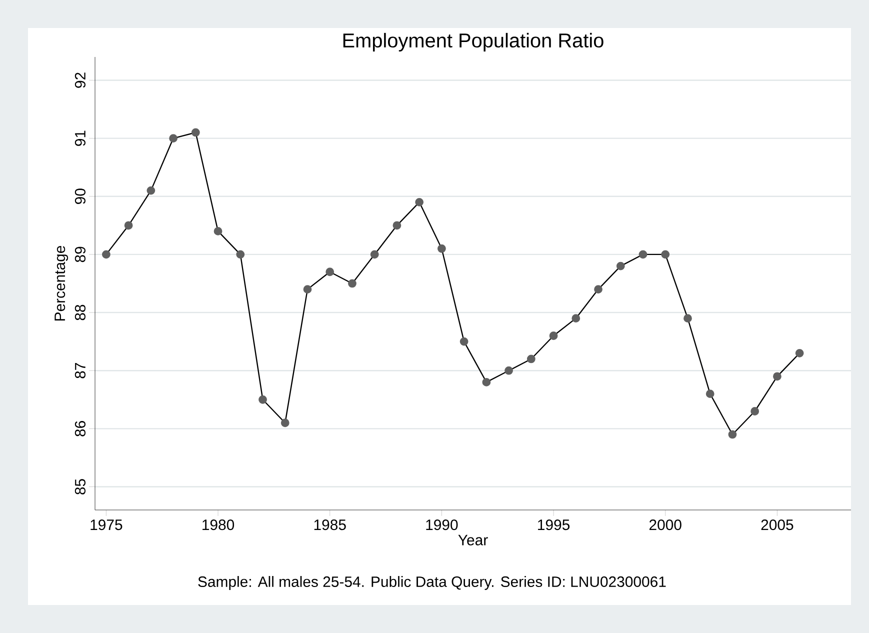 The height and width of the screenshot is (633, 869). What do you see at coordinates (330, 525) in the screenshot?
I see `x-tick-label: 1985` at bounding box center [330, 525].